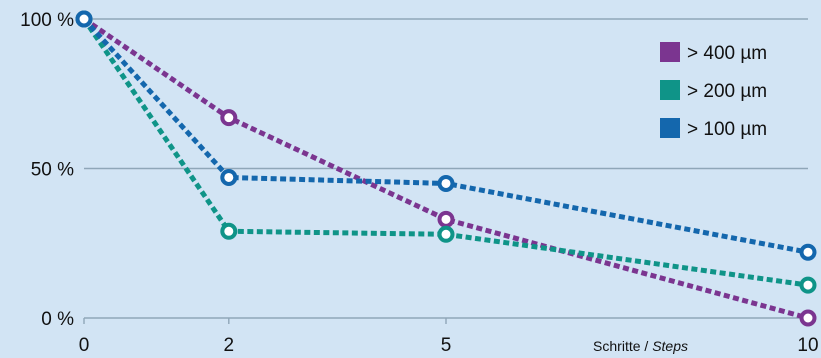  I want to click on legend-label: > 200 µm, so click(727, 91).